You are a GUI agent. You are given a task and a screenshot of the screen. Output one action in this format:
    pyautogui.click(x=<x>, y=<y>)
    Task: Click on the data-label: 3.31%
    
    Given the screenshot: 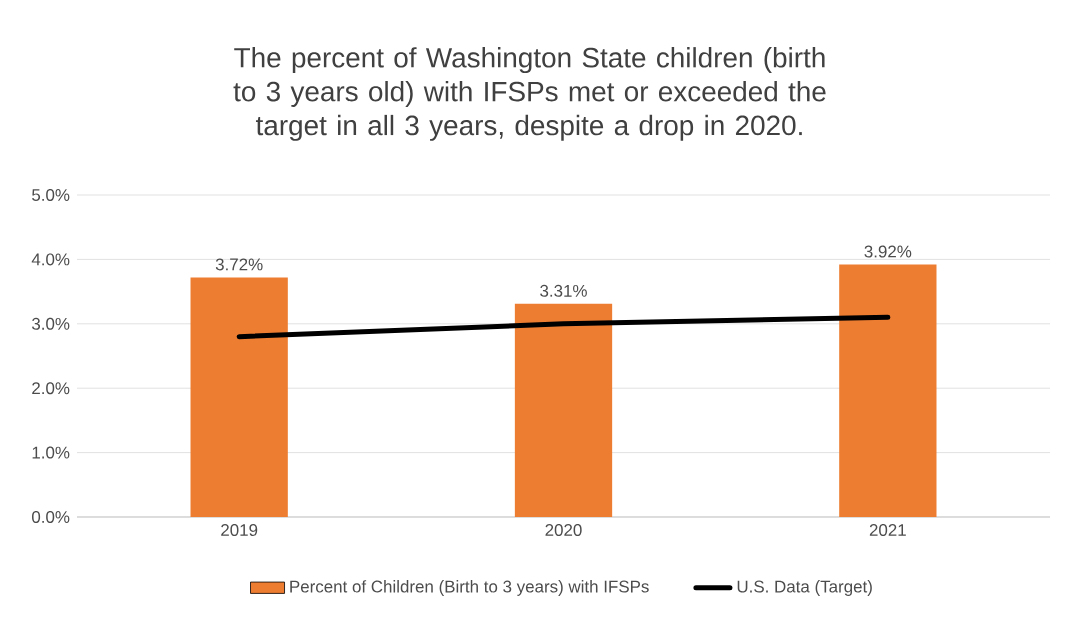 What is the action you would take?
    pyautogui.click(x=563, y=290)
    